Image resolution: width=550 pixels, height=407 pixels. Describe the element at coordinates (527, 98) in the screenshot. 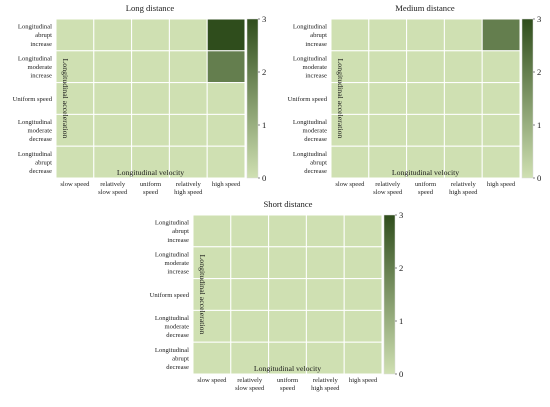

I see `colorbar` at that location.